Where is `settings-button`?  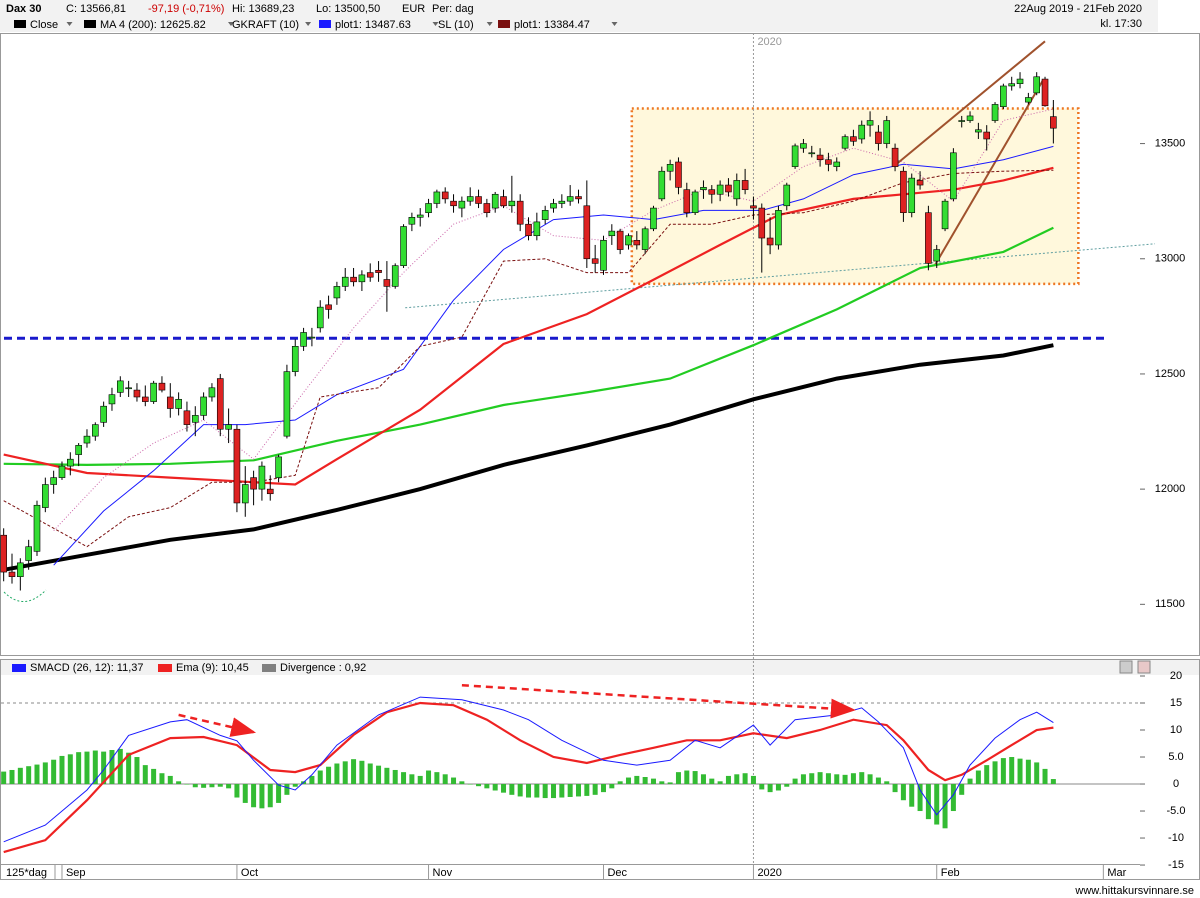 settings-button is located at coordinates (1126, 667).